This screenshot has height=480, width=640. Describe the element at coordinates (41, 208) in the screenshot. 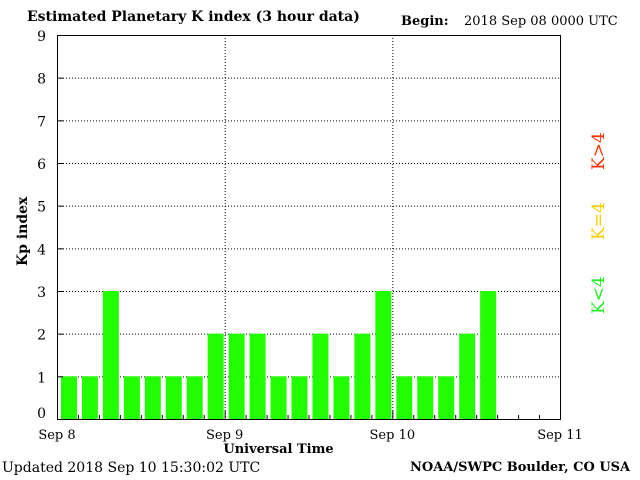

I see `y-tick-label: 5` at that location.